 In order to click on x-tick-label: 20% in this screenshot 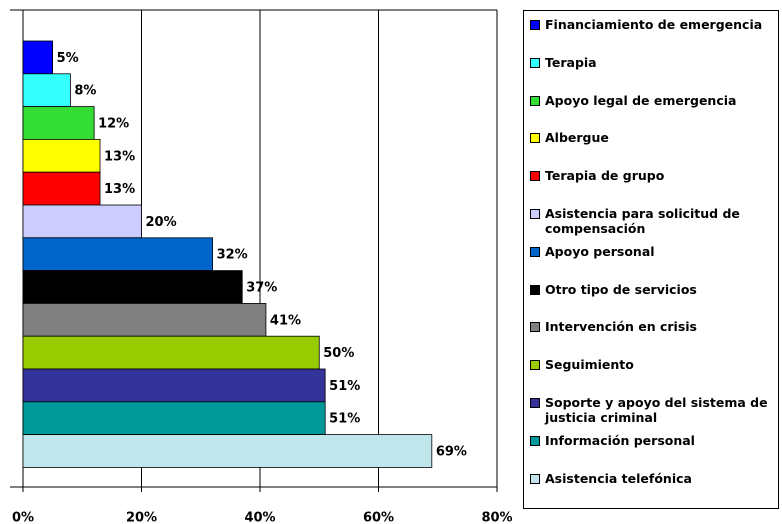, I will do `click(141, 517)`.